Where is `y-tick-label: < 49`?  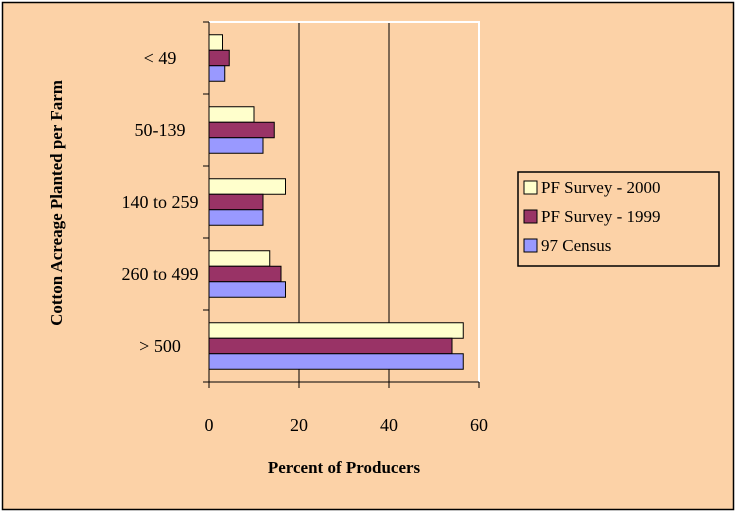 y-tick-label: < 49 is located at coordinates (160, 58).